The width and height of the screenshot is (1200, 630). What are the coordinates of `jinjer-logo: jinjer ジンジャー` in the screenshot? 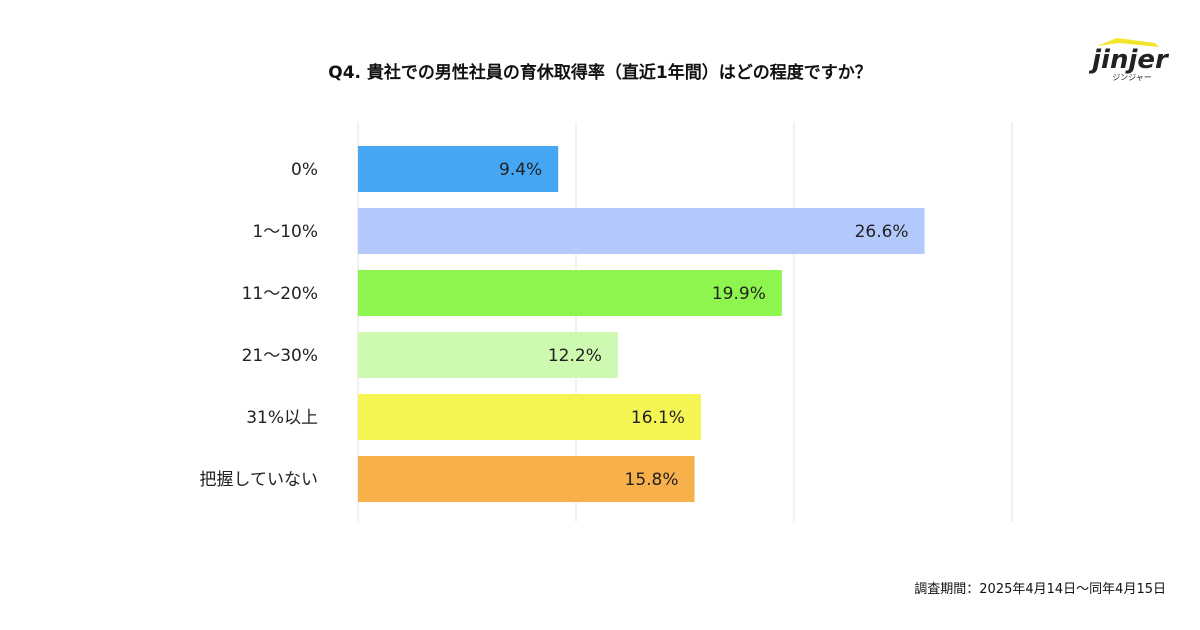 It's located at (1129, 60).